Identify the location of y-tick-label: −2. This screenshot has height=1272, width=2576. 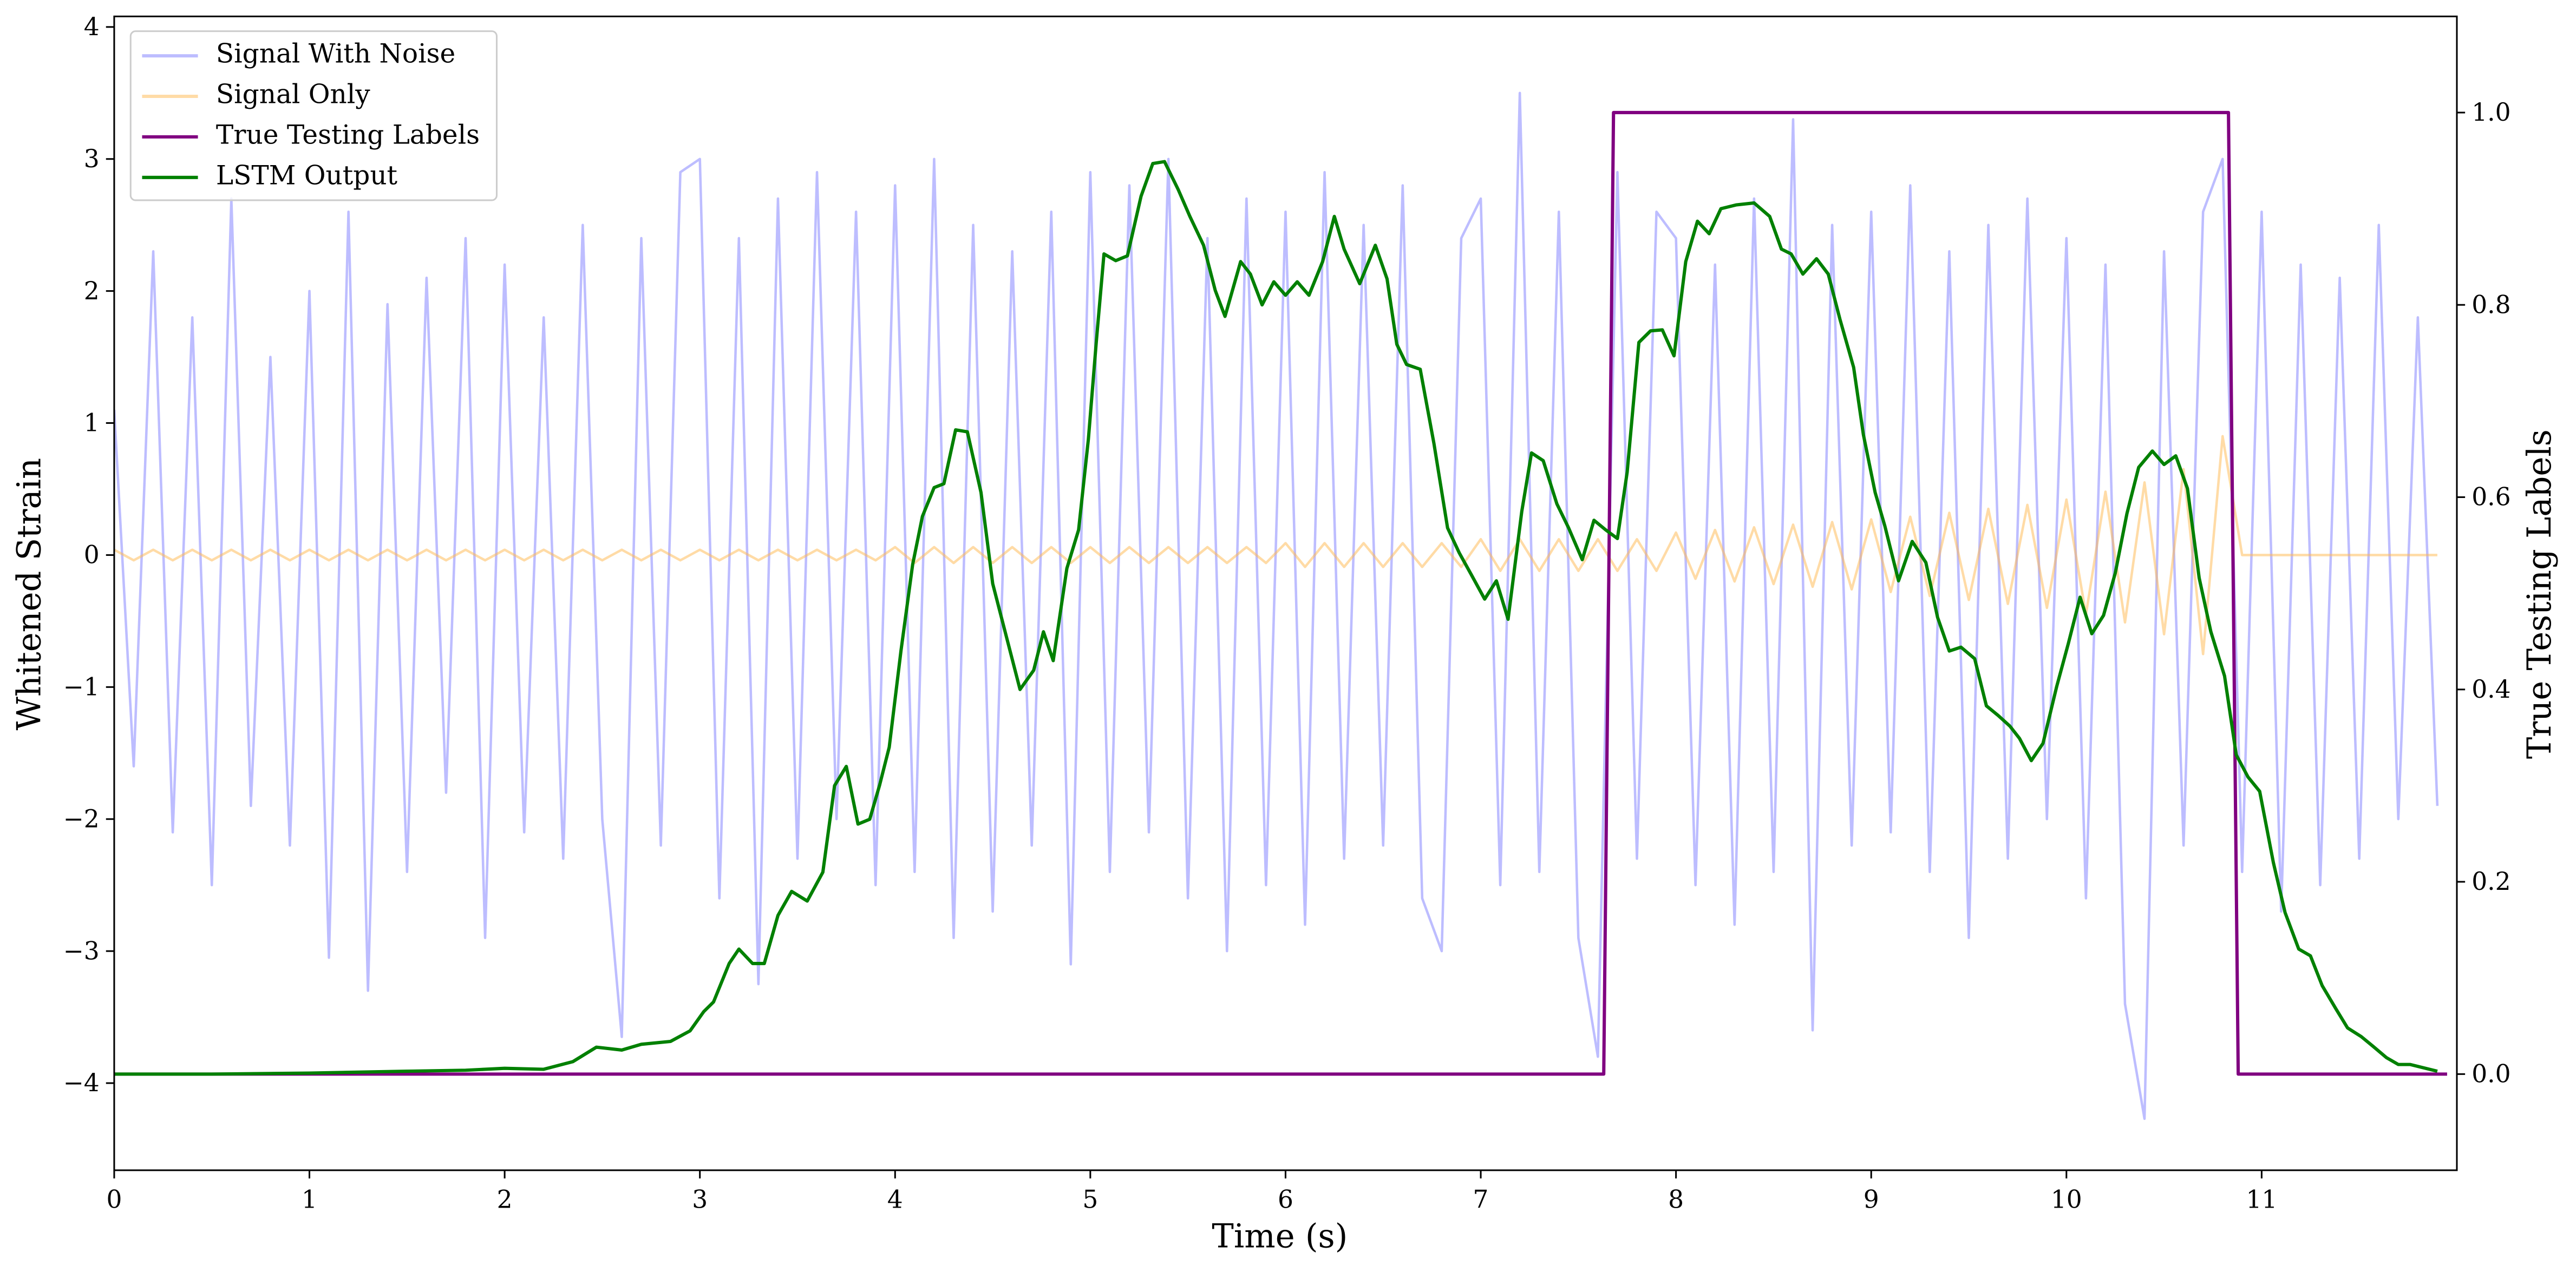
(82, 819).